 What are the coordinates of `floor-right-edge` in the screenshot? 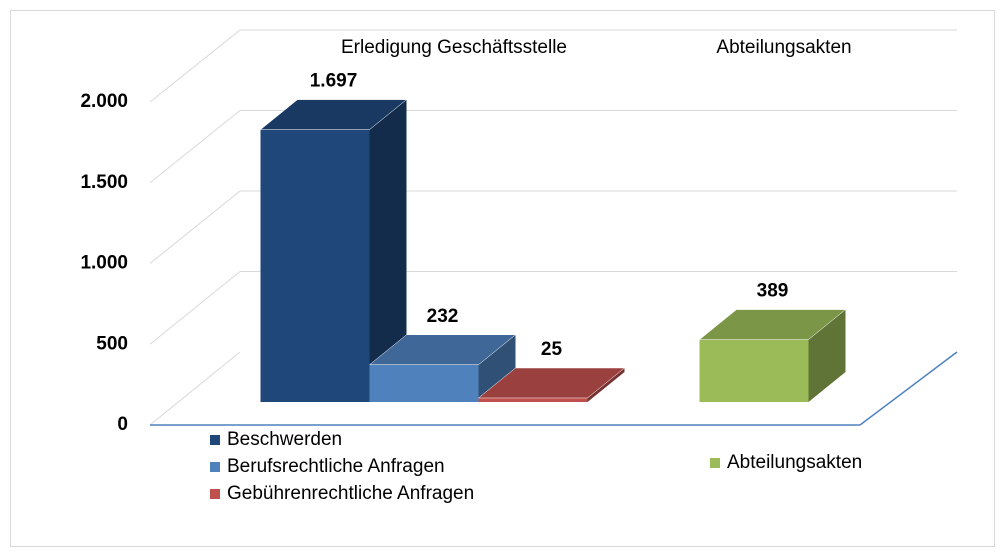 It's located at (908, 388).